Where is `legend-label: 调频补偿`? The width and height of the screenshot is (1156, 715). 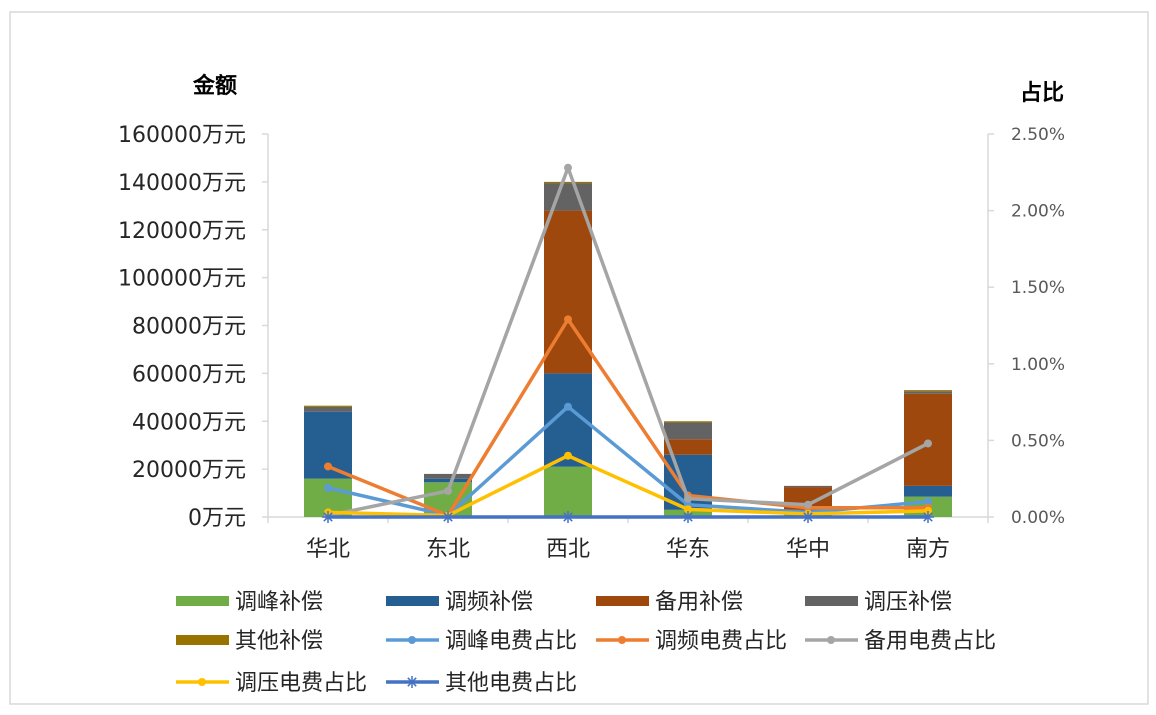 legend-label: 调频补偿 is located at coordinates (489, 602).